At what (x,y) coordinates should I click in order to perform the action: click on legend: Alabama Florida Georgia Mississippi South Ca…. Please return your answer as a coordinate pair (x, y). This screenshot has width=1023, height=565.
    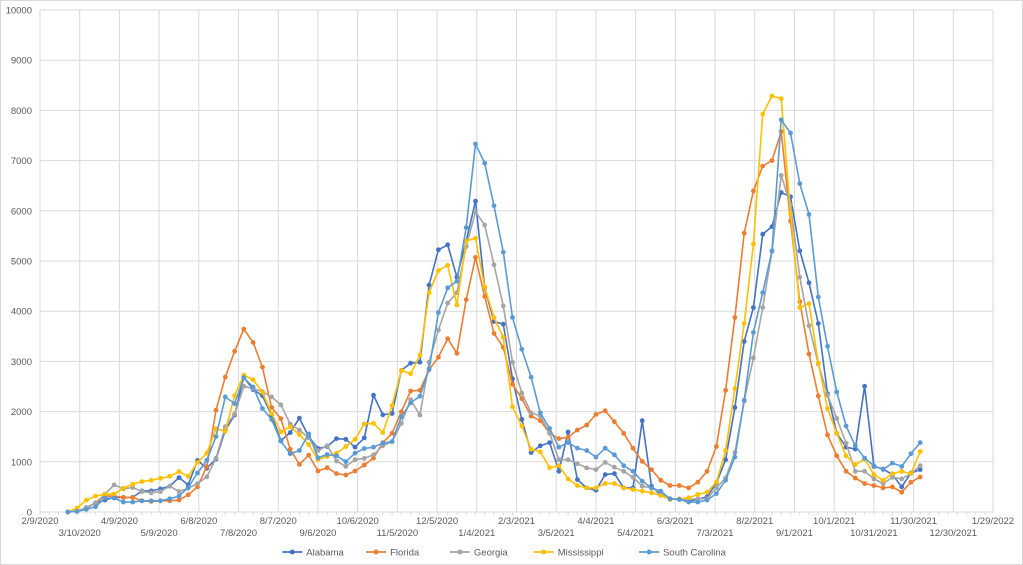
    Looking at the image, I should click on (504, 553).